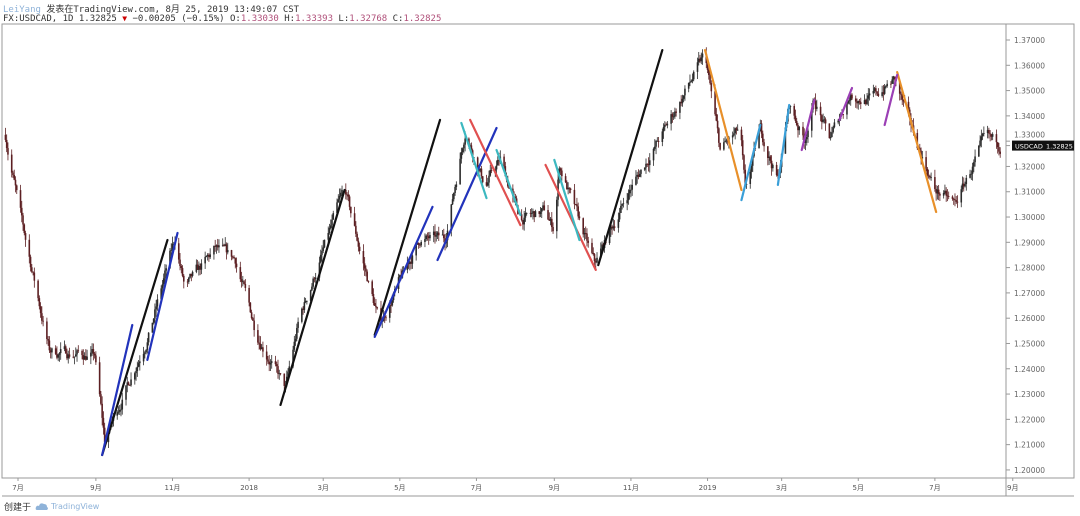 The width and height of the screenshot is (1080, 516). I want to click on open-value: 1.33030, so click(259, 19).